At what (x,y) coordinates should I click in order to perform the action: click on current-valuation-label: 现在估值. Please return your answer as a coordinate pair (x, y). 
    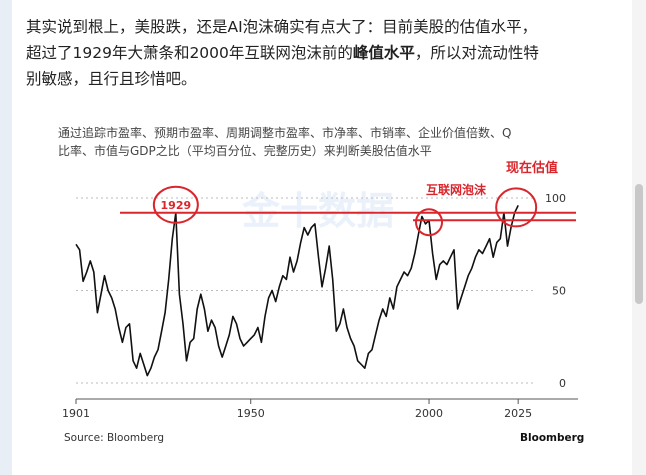
    Looking at the image, I should click on (532, 168).